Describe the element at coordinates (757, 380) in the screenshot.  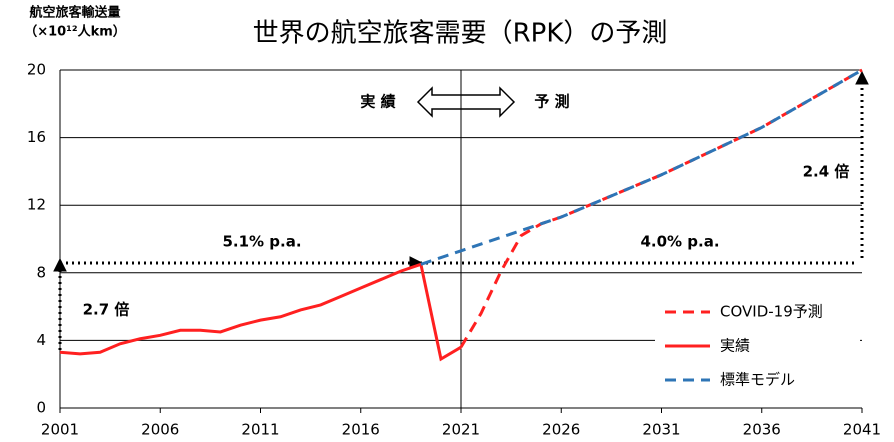
I see `legend-label: 標準モデル` at that location.